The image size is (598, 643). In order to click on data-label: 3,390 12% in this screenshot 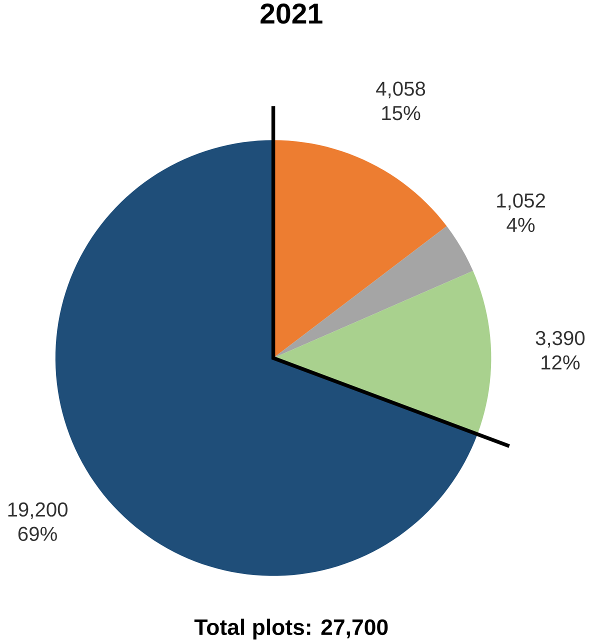, I will do `click(560, 350)`.